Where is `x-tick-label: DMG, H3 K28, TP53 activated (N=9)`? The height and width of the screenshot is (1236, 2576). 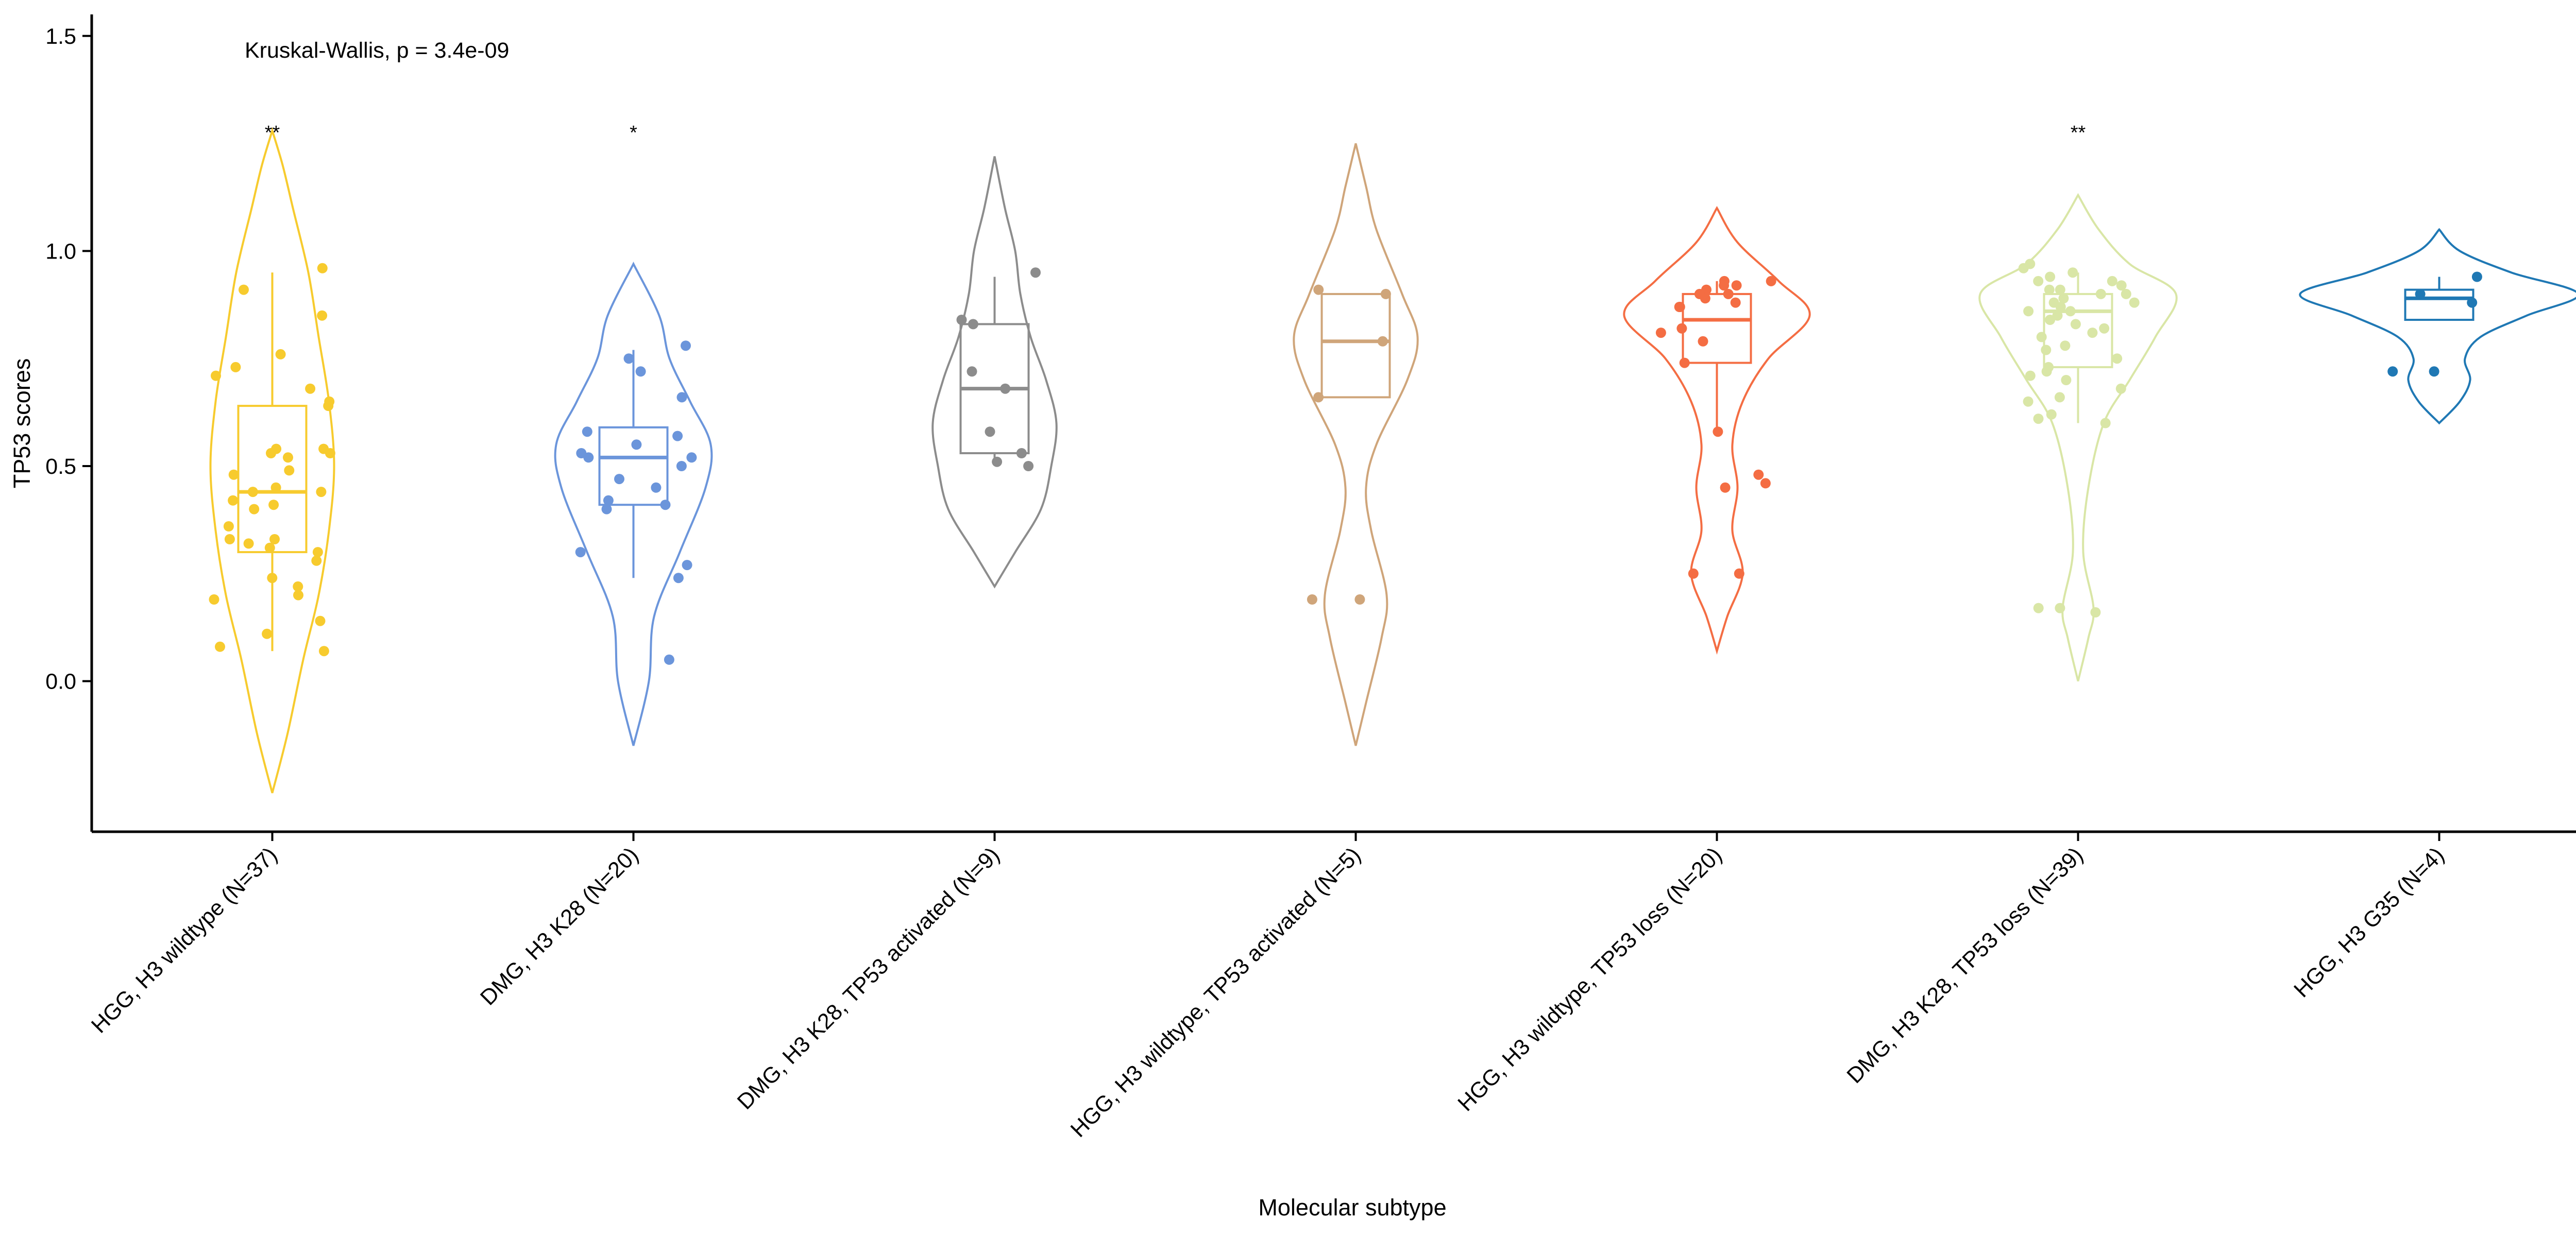 x-tick-label: DMG, H3 K28, TP53 activated (N=9) is located at coordinates (869, 978).